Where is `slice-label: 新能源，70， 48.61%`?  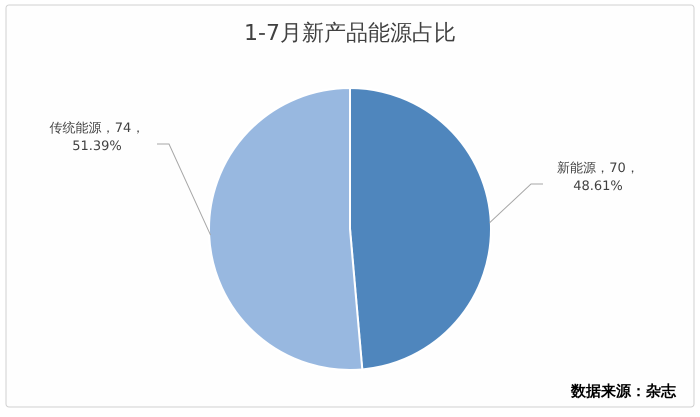 slice-label: 新能源，70， 48.61% is located at coordinates (598, 177).